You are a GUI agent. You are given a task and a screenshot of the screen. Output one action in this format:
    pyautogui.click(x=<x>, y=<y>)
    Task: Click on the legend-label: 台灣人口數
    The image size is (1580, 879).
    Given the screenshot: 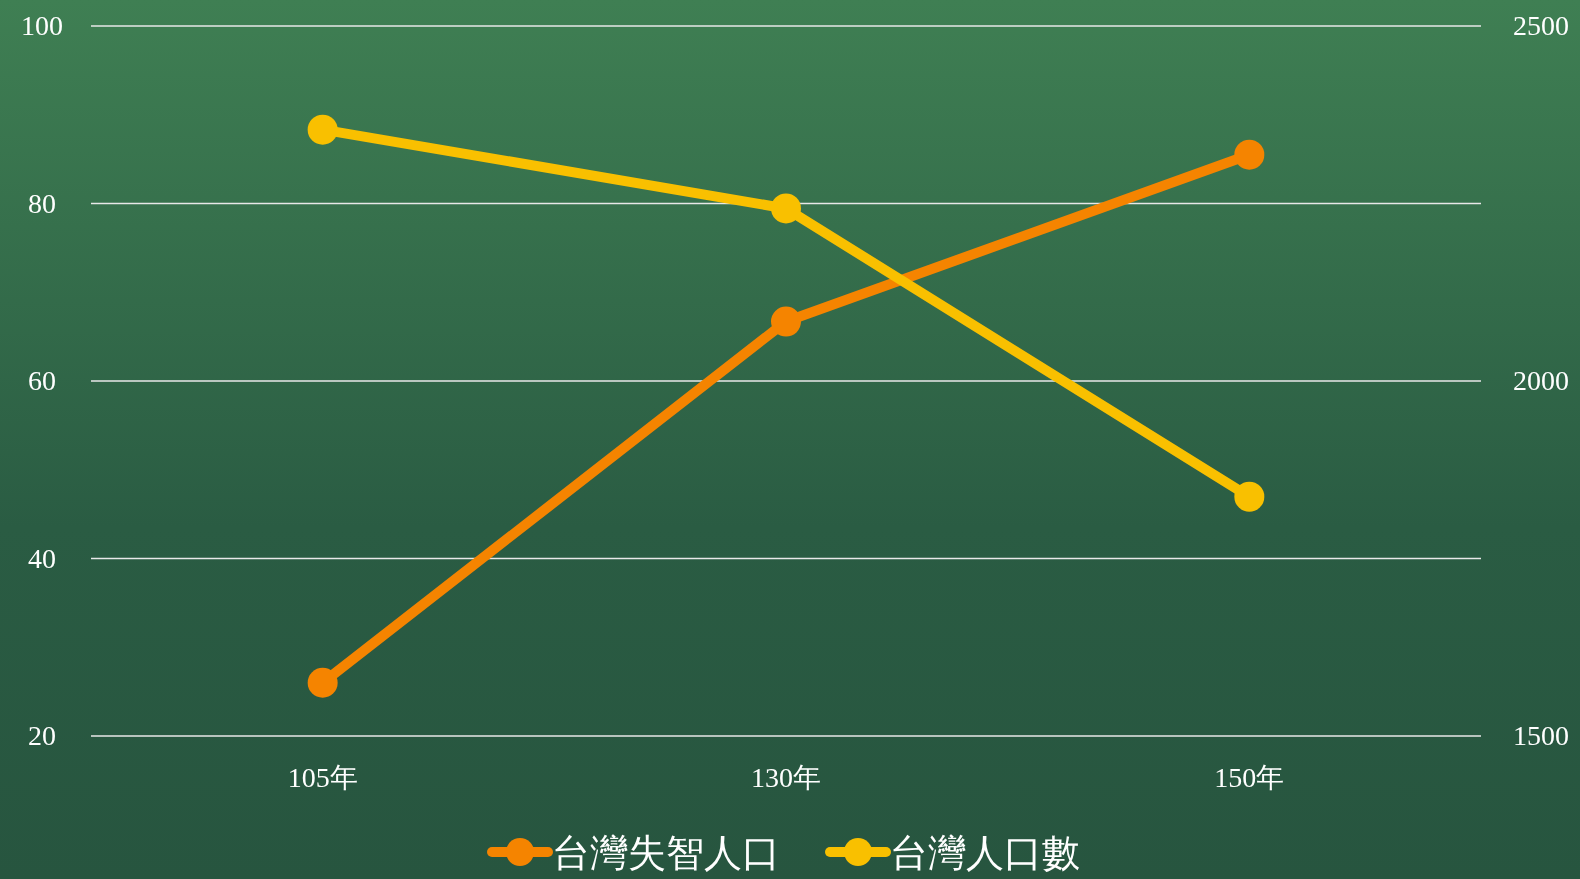 What is the action you would take?
    pyautogui.click(x=985, y=853)
    